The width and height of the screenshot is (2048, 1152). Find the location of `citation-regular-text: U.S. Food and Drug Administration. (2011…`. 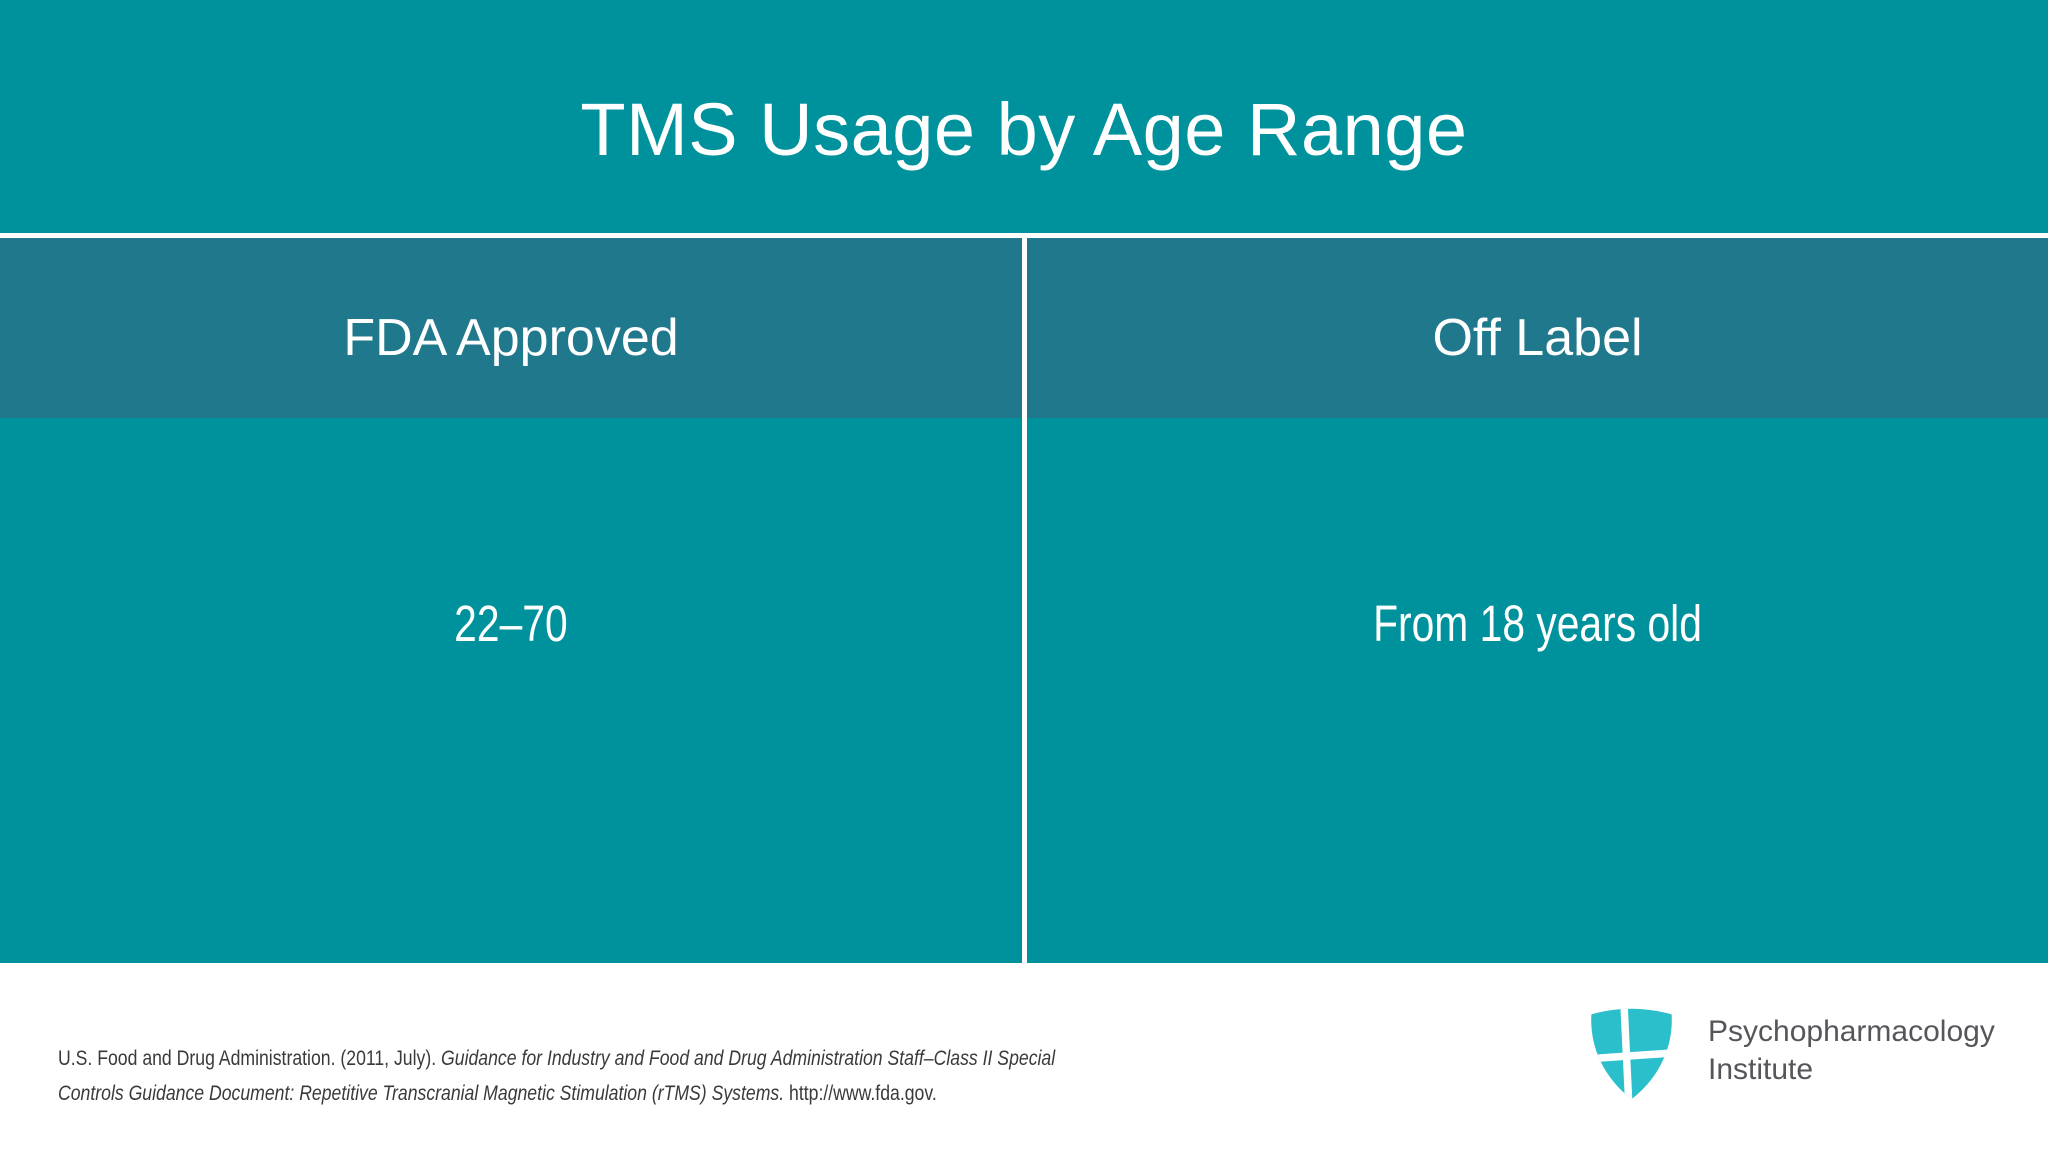

citation-regular-text: U.S. Food and Drug Administration. (2011… is located at coordinates (250, 1058).